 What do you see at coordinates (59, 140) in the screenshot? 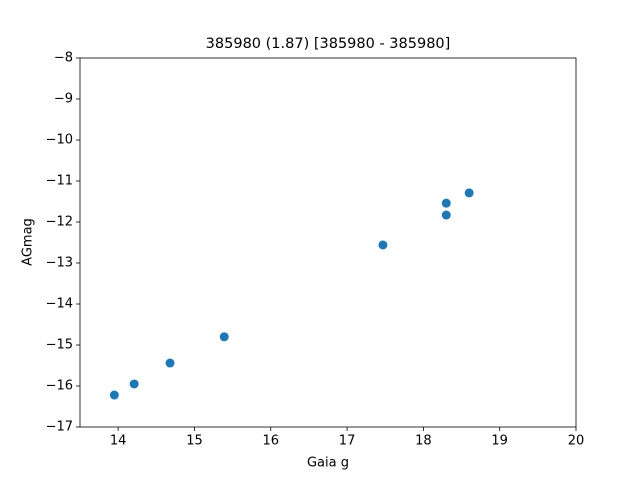
I see `y-tick-label: −10` at bounding box center [59, 140].